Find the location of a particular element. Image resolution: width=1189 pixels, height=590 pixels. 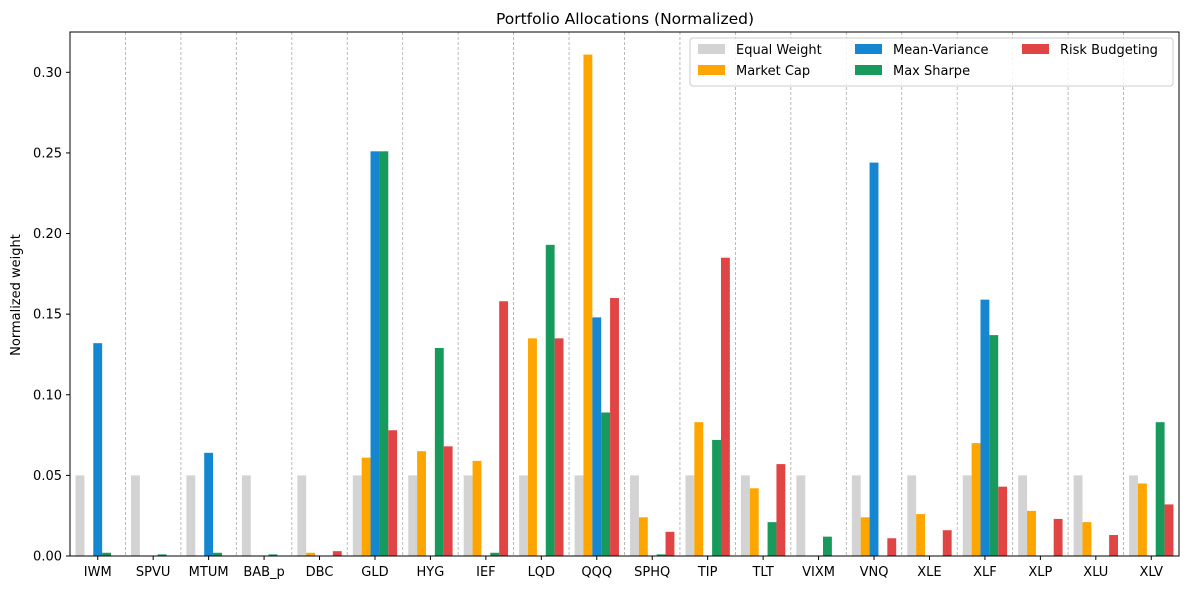

x-tick-label: TLT is located at coordinates (762, 572).